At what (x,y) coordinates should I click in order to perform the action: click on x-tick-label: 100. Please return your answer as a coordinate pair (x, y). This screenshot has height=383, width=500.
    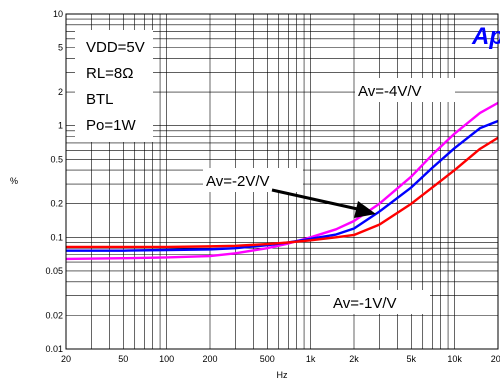
    Looking at the image, I should click on (166, 359).